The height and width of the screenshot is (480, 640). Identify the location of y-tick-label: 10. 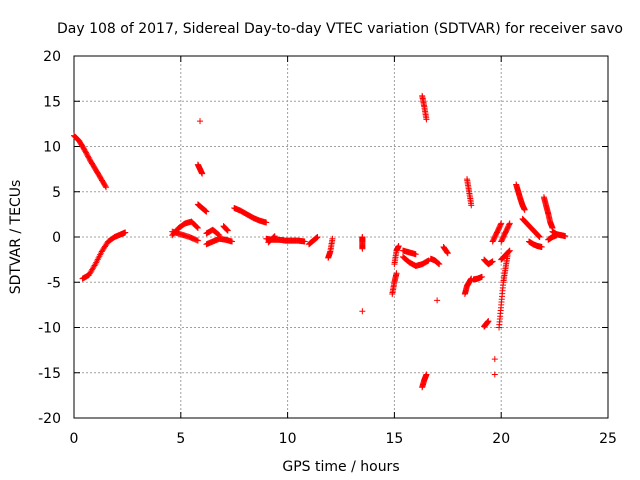
(52, 148).